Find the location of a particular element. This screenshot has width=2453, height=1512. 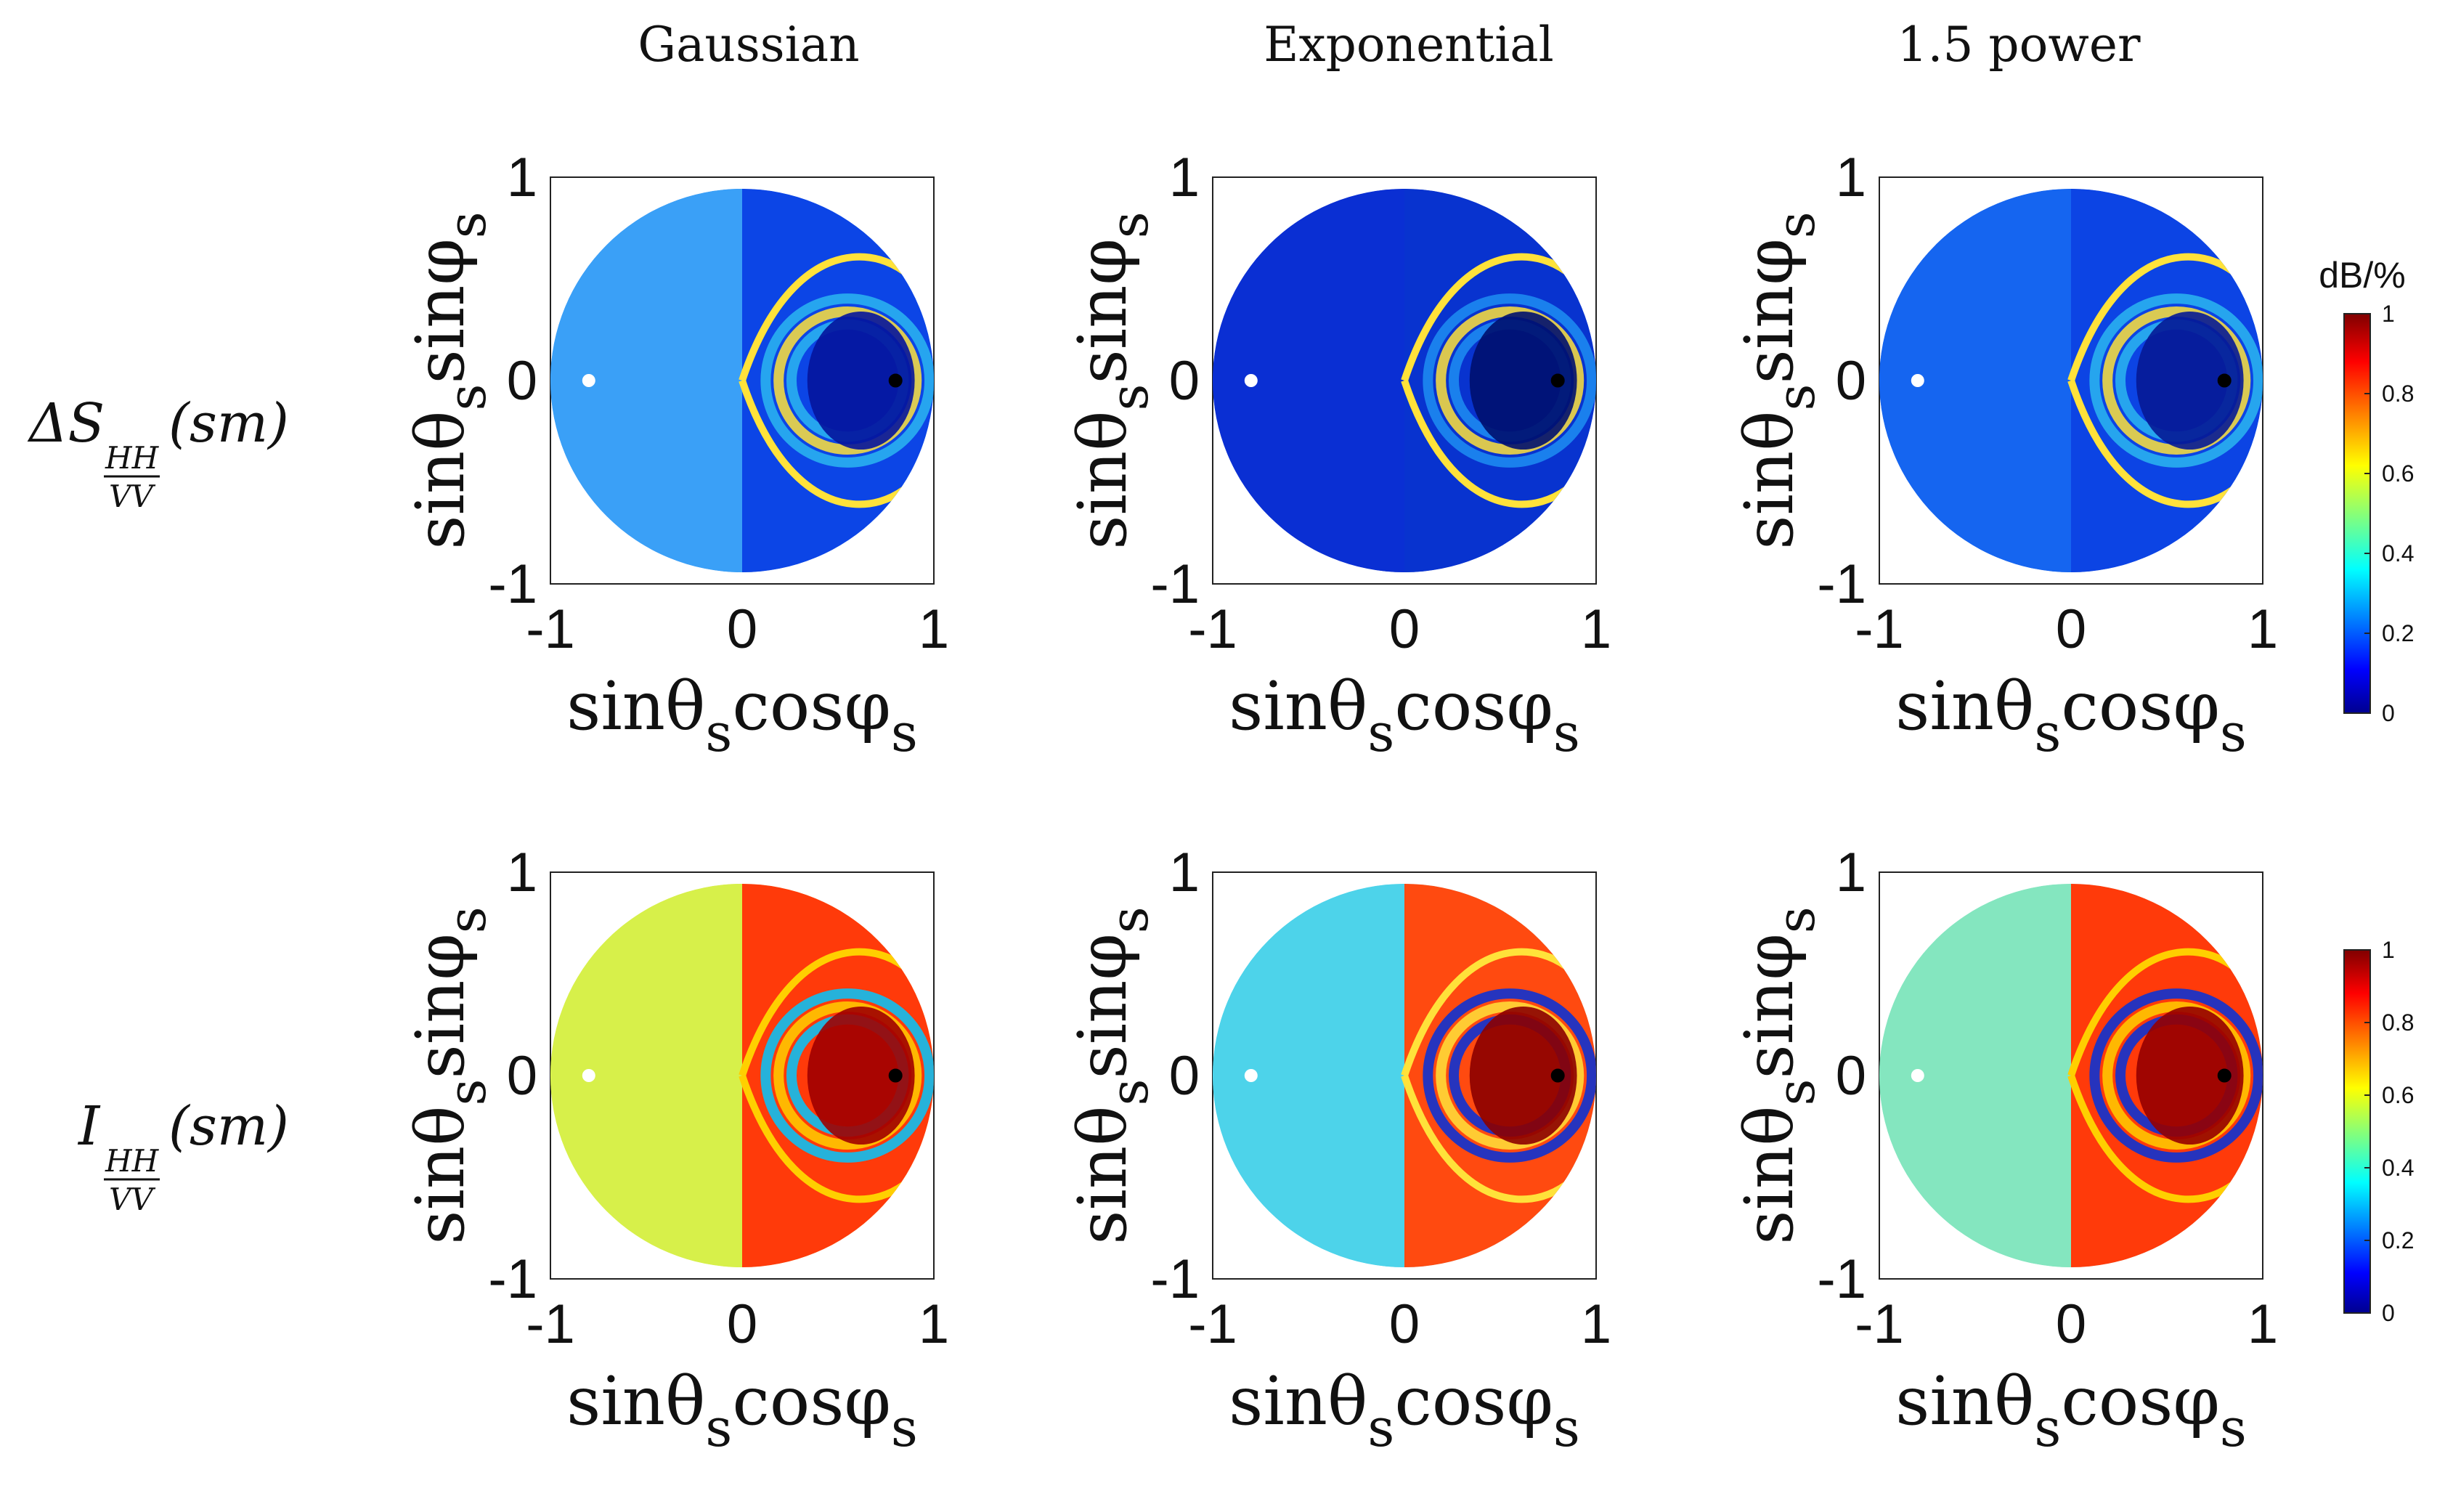

colorbar-top-ticks: 0 0.2 0.4 0.6 0.8 1 is located at coordinates (2389, 513).